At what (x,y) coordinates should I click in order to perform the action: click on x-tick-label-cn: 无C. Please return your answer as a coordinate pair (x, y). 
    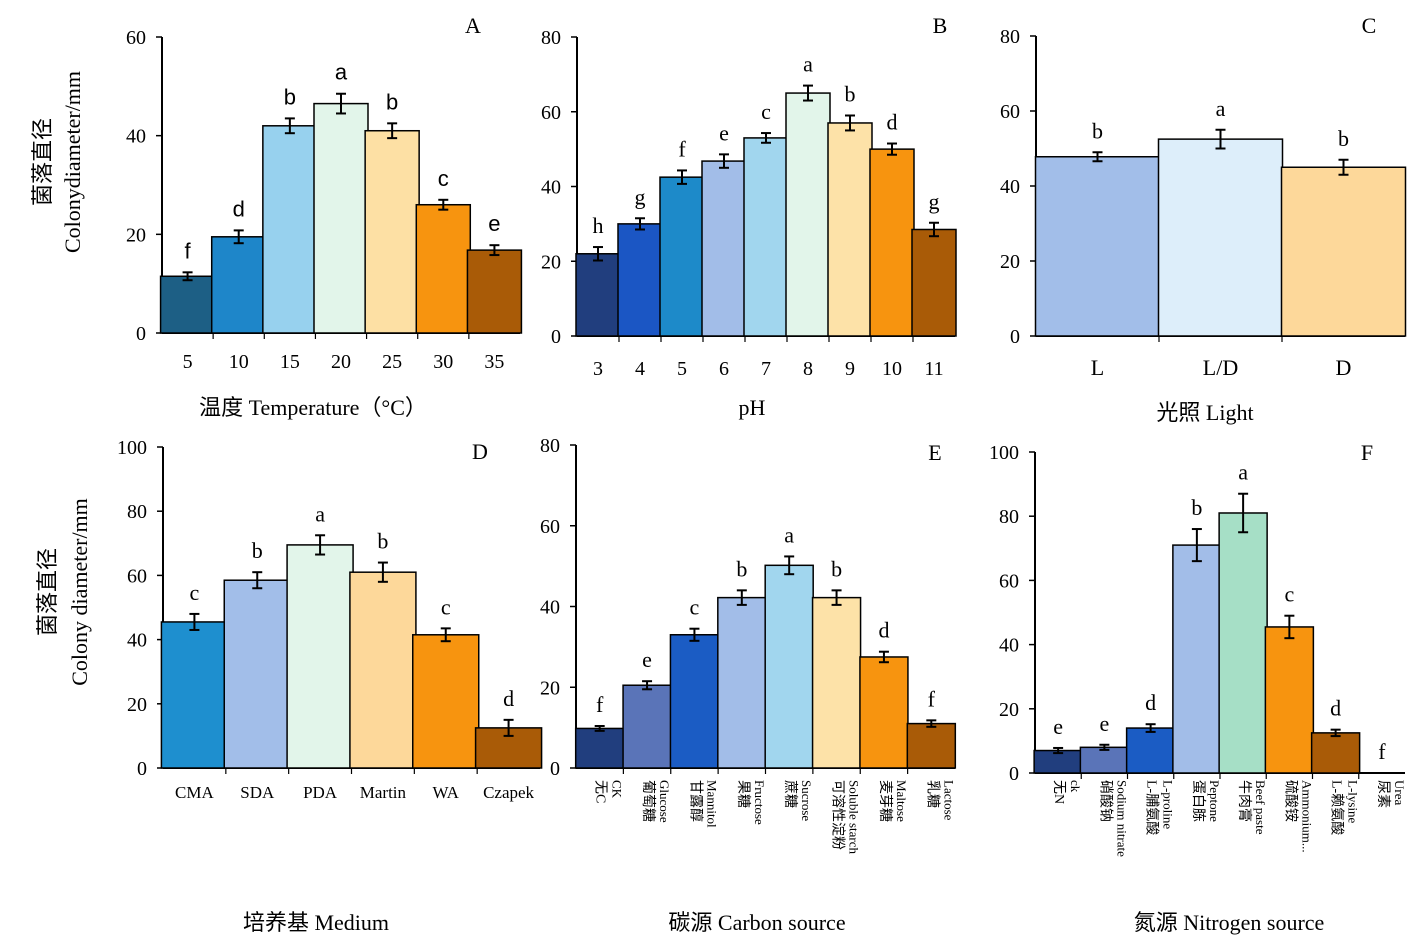
    Looking at the image, I should click on (600, 791).